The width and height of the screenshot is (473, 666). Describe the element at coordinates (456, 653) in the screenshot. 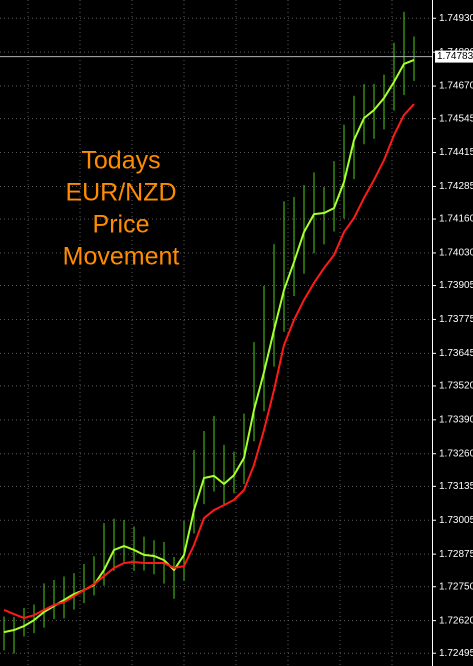

I see `y-tick-label: 1.72495` at that location.